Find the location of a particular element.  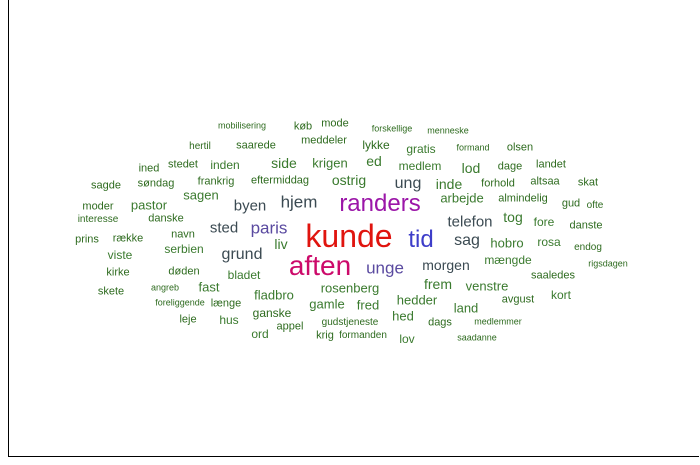

cloud-word: formanden is located at coordinates (363, 335).